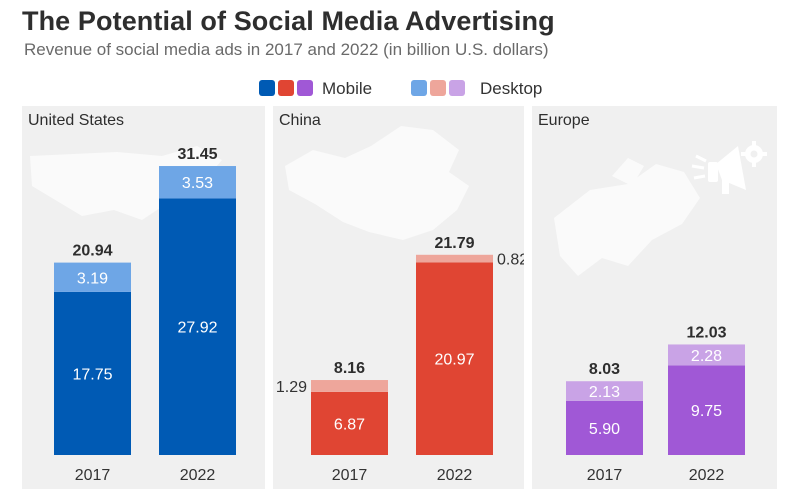 The image size is (800, 500). I want to click on legend-swatch-mobile-china, so click(286, 88).